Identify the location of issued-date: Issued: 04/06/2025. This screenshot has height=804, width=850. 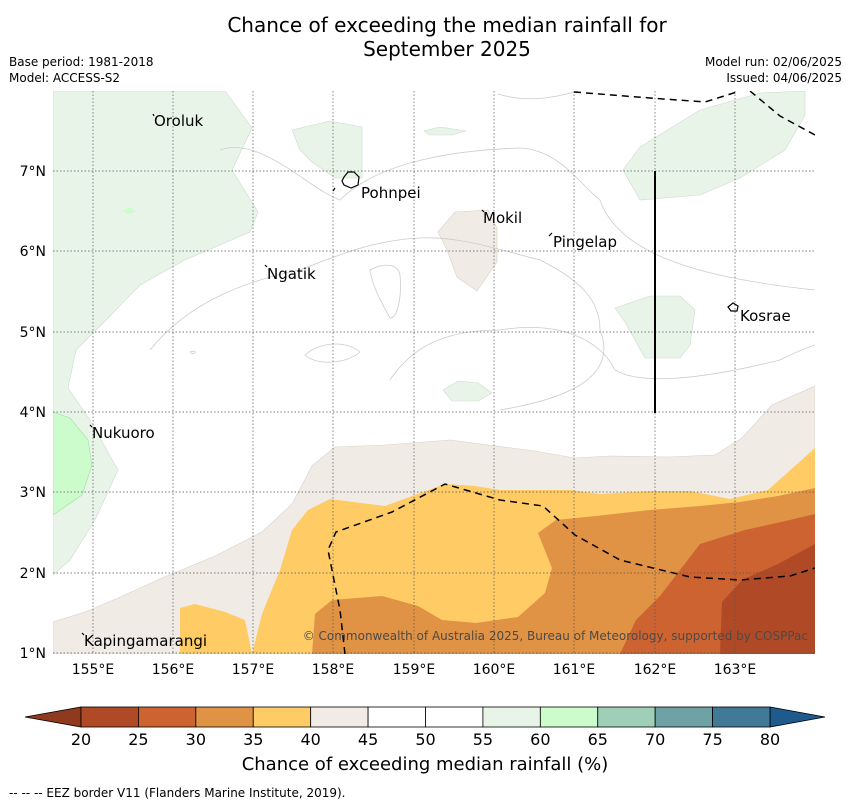
(784, 78).